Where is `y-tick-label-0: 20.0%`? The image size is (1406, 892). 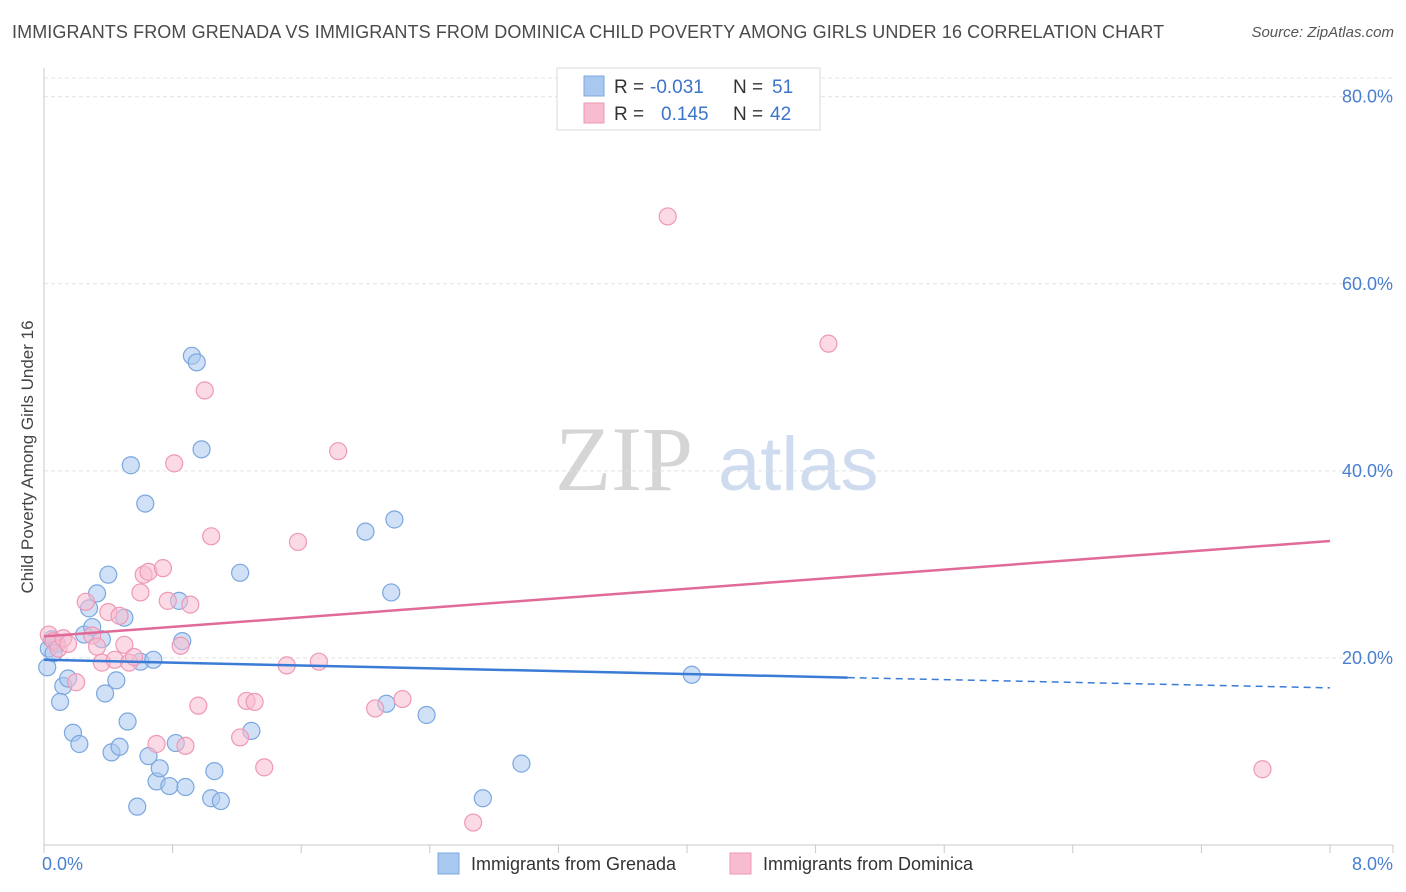 y-tick-label-0: 20.0% is located at coordinates (1367, 658).